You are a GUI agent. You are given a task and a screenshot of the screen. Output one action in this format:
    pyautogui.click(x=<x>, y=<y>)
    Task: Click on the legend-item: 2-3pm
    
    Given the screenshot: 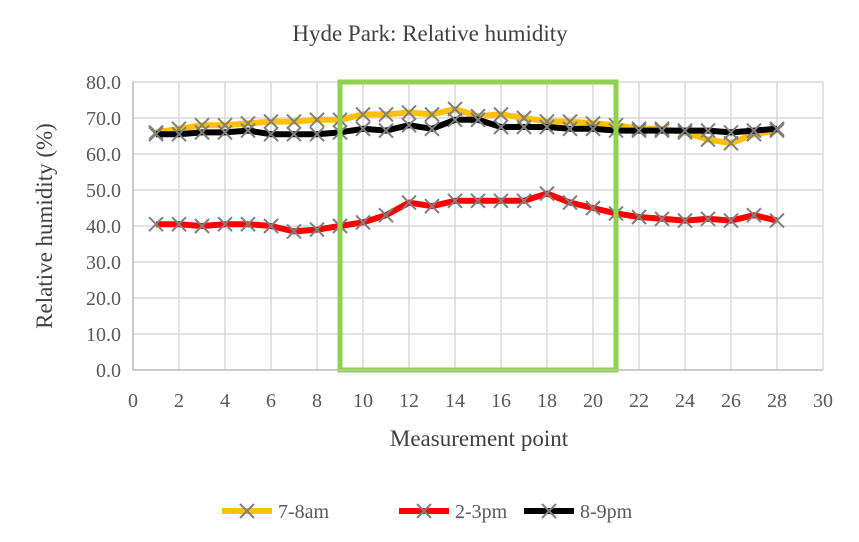 What is the action you would take?
    pyautogui.click(x=453, y=512)
    